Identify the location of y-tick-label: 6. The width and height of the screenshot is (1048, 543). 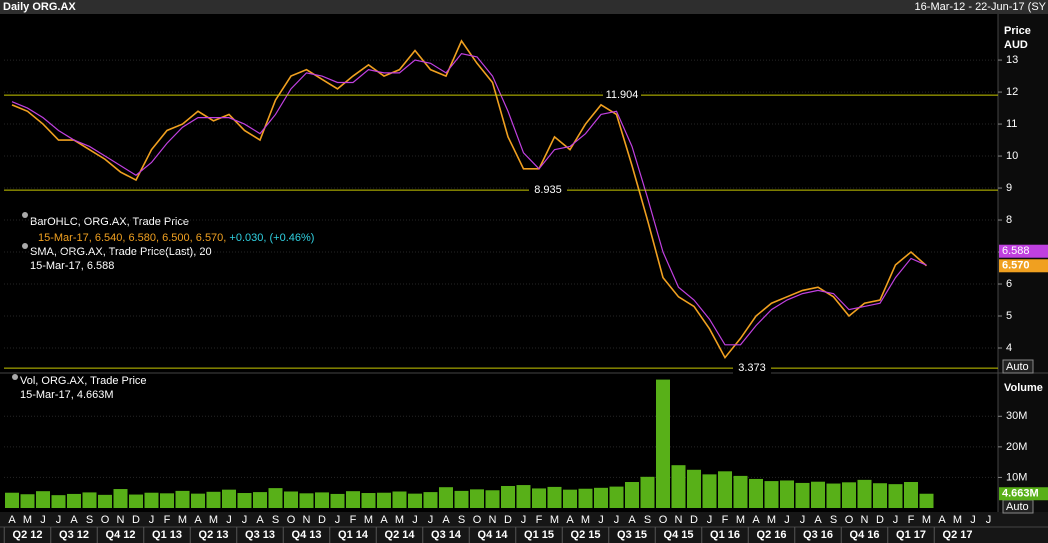
(1009, 284).